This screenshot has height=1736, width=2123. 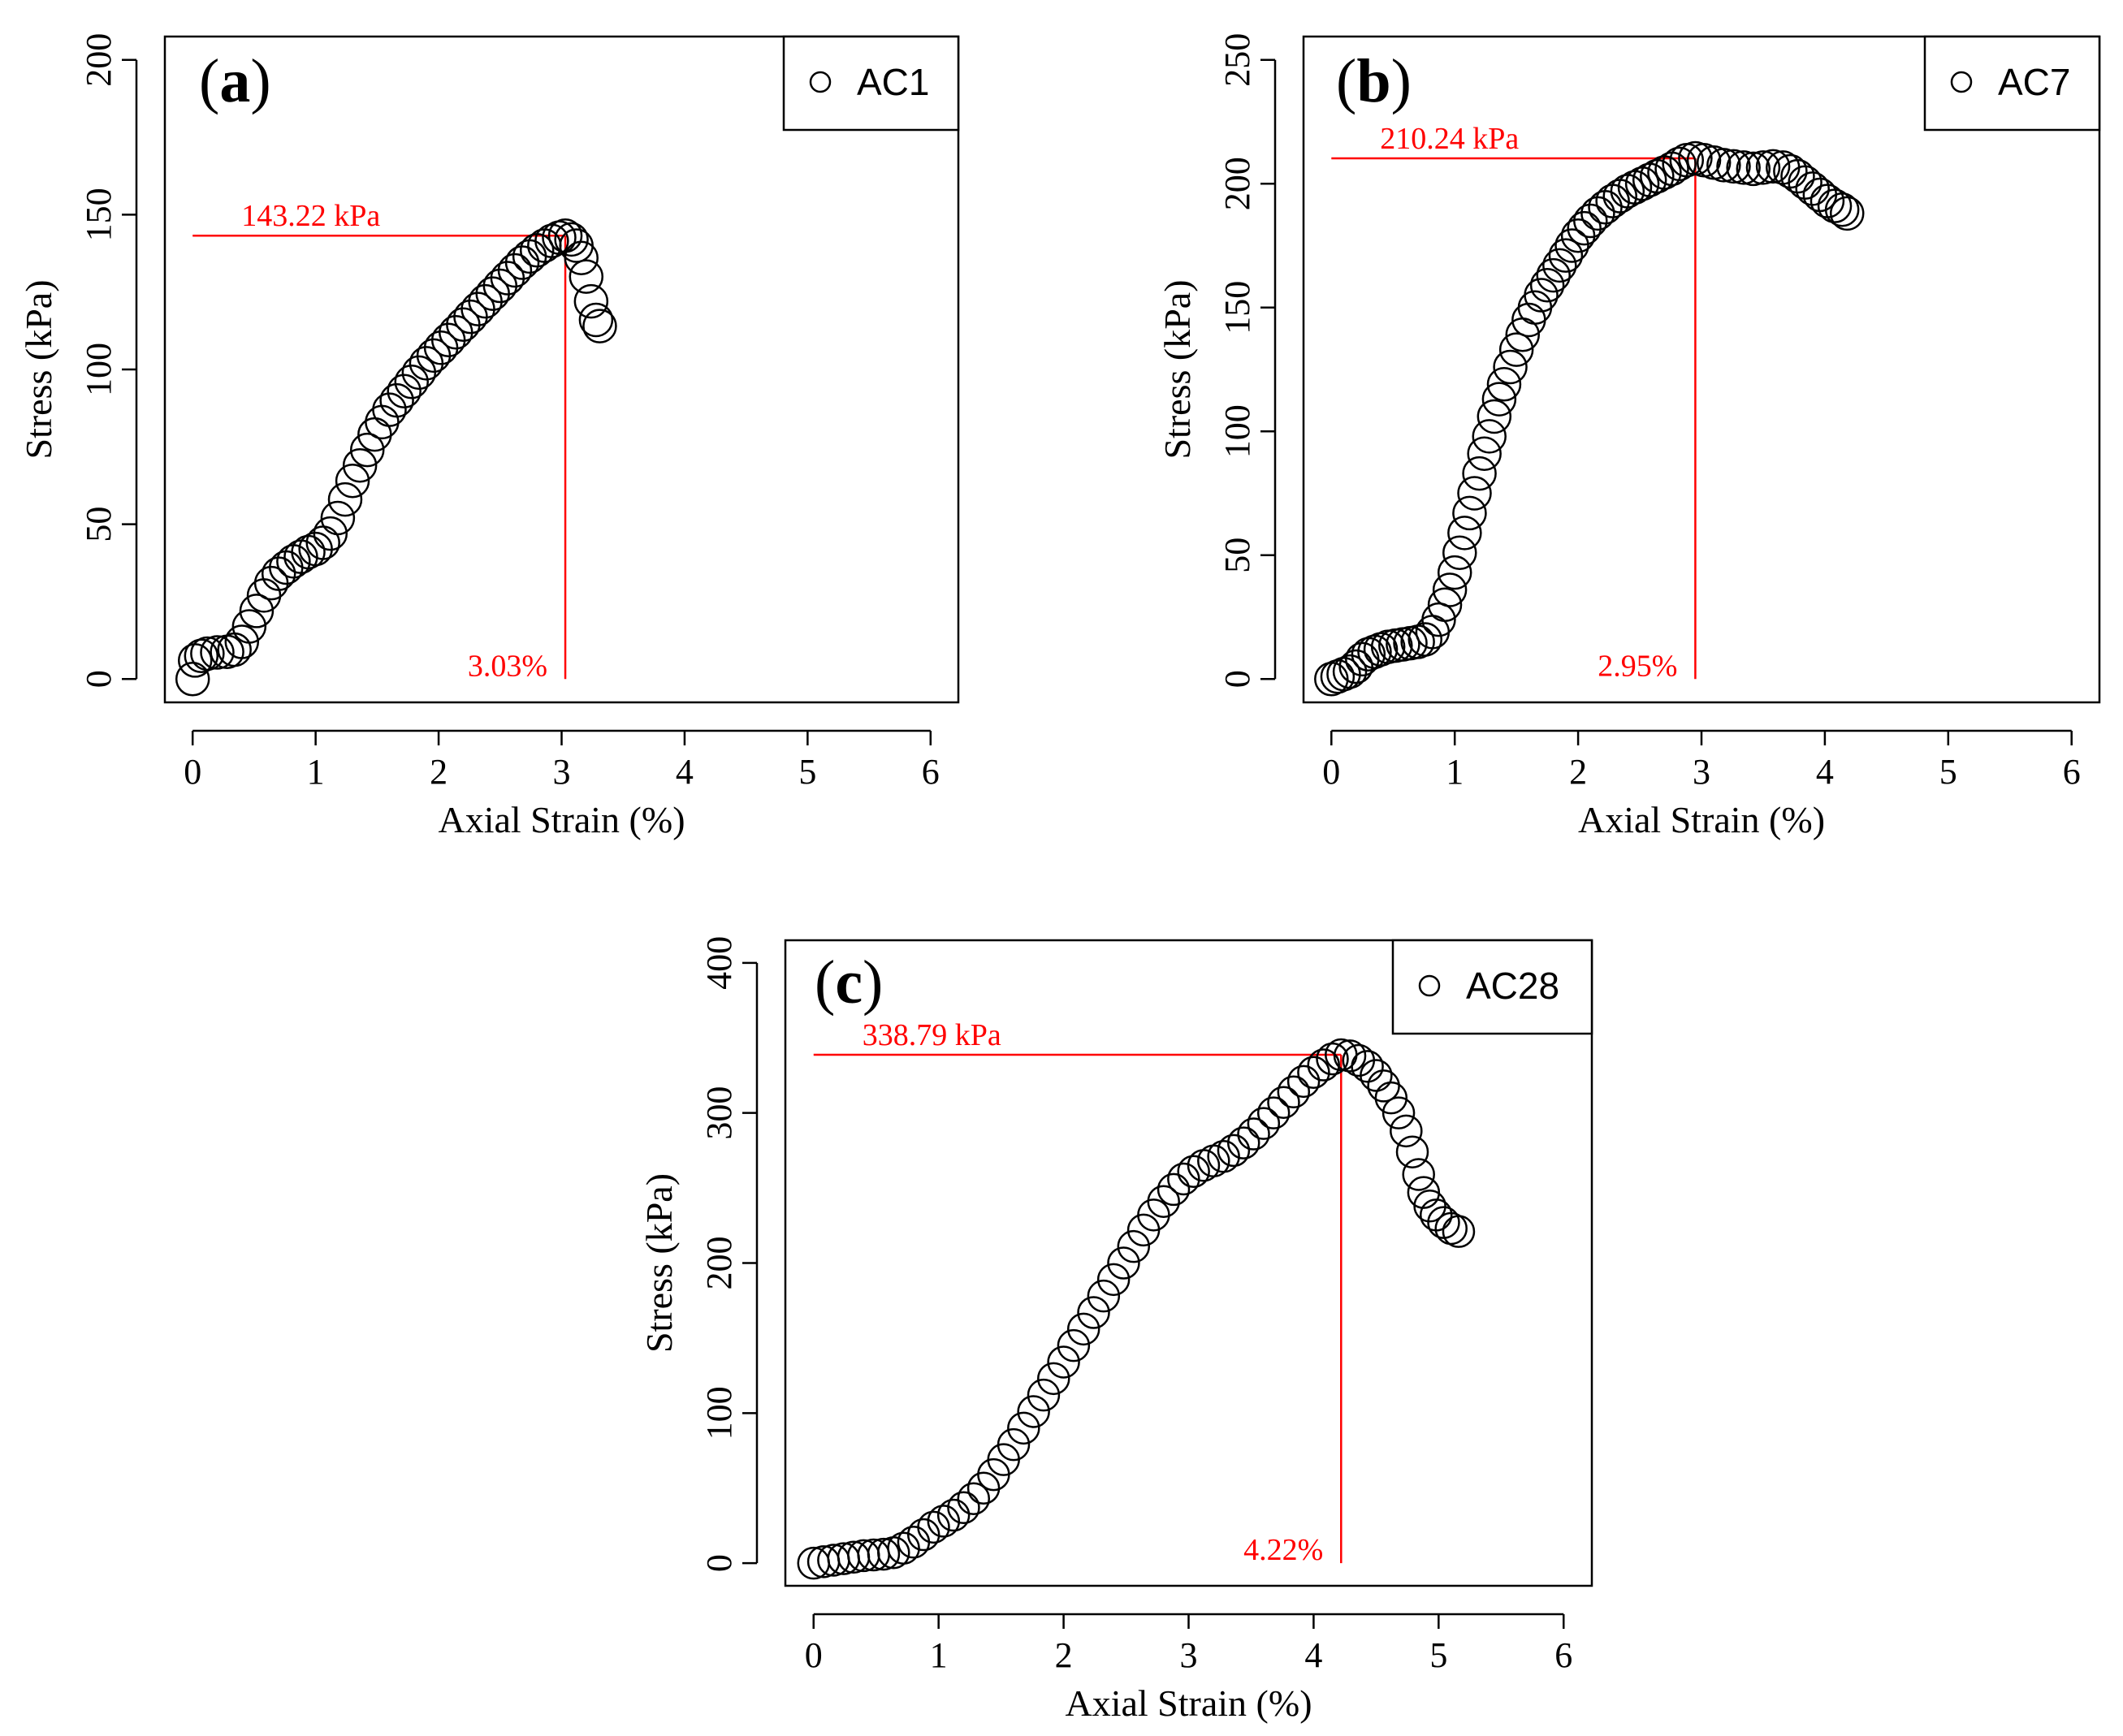 I want to click on y-tick-label: 250, so click(x=1237, y=60).